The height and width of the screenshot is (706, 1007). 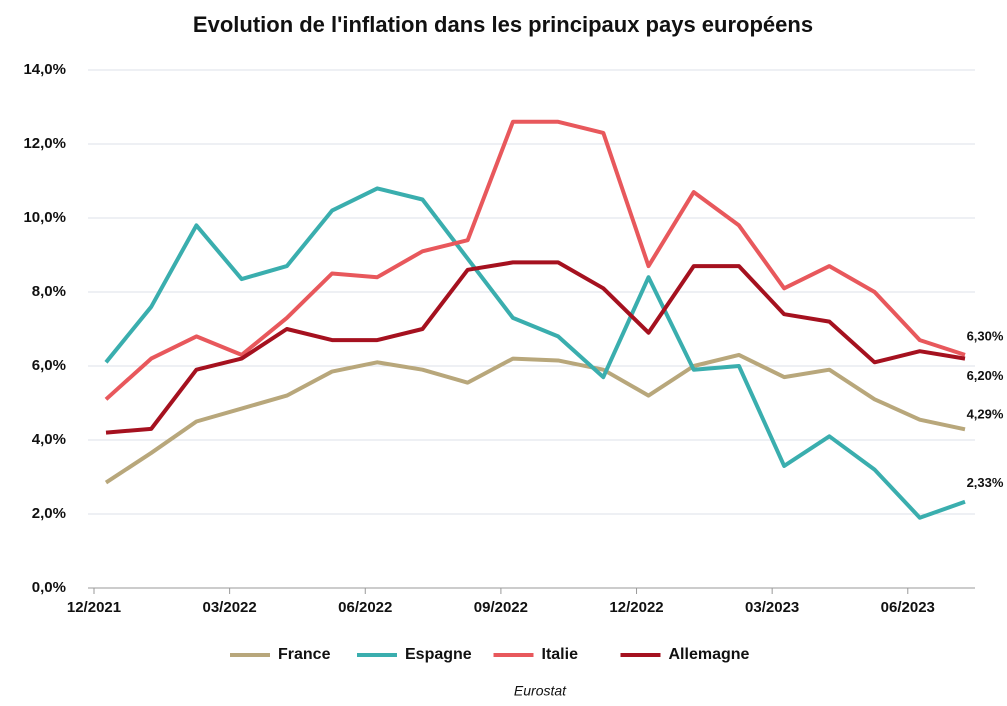 What do you see at coordinates (985, 375) in the screenshot?
I see `data-label: 6,20%` at bounding box center [985, 375].